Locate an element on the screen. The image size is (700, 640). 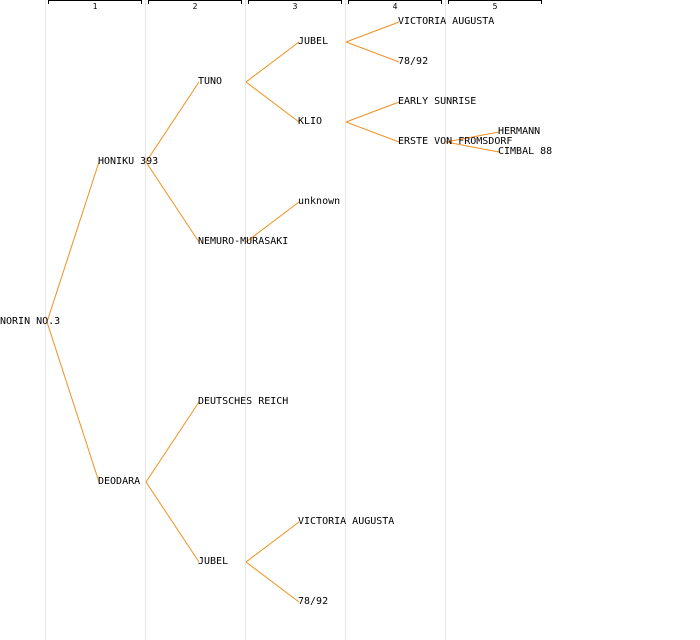
generation-number: 3 is located at coordinates (295, 6).